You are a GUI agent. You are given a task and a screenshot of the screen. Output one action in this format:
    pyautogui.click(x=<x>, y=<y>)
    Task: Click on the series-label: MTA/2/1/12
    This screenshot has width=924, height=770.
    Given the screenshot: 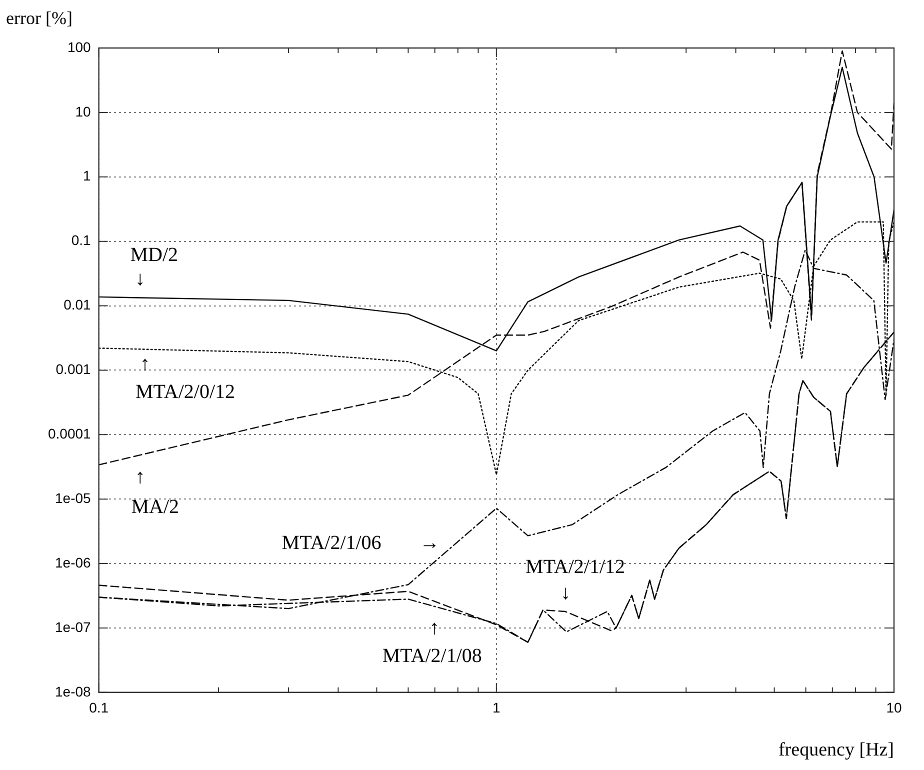 What is the action you would take?
    pyautogui.click(x=576, y=567)
    